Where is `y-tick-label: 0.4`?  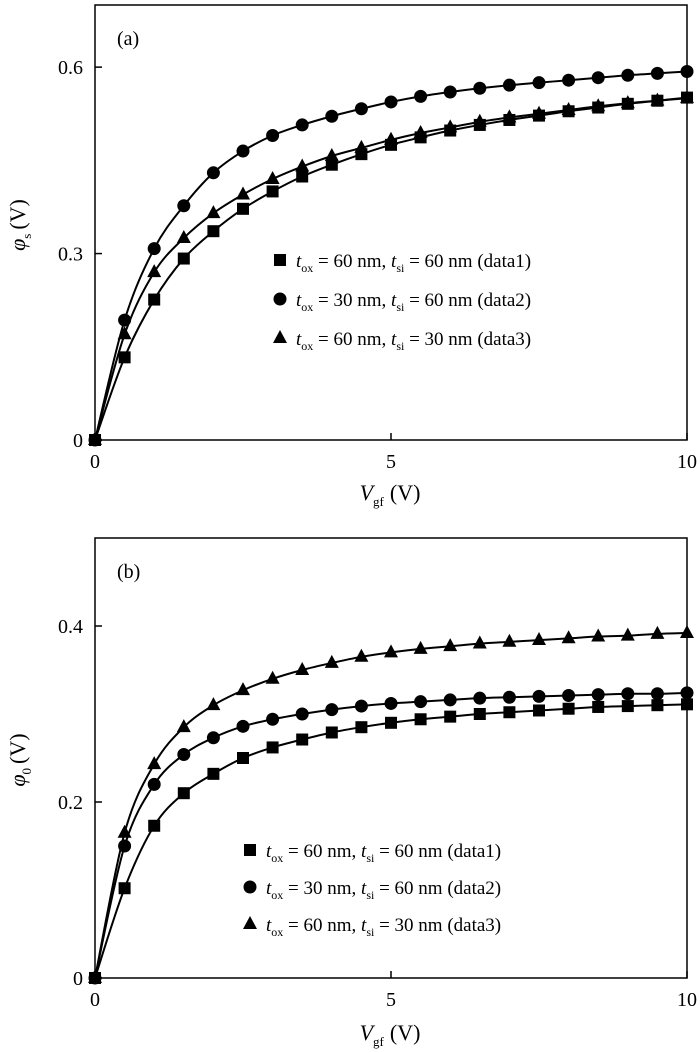 y-tick-label: 0.4 is located at coordinates (70, 627).